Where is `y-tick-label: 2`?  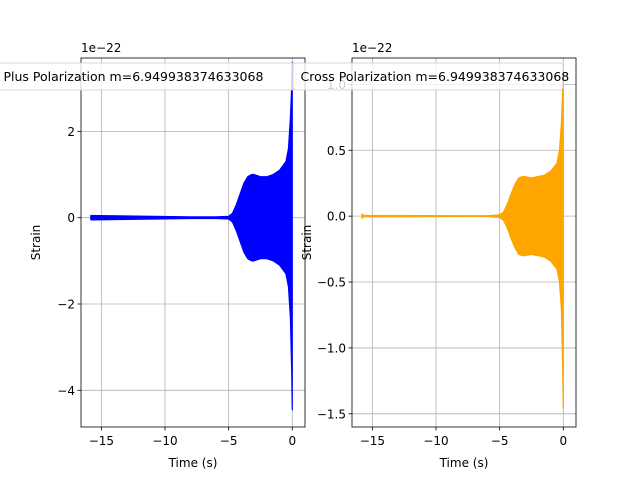
y-tick-label: 2 is located at coordinates (71, 132).